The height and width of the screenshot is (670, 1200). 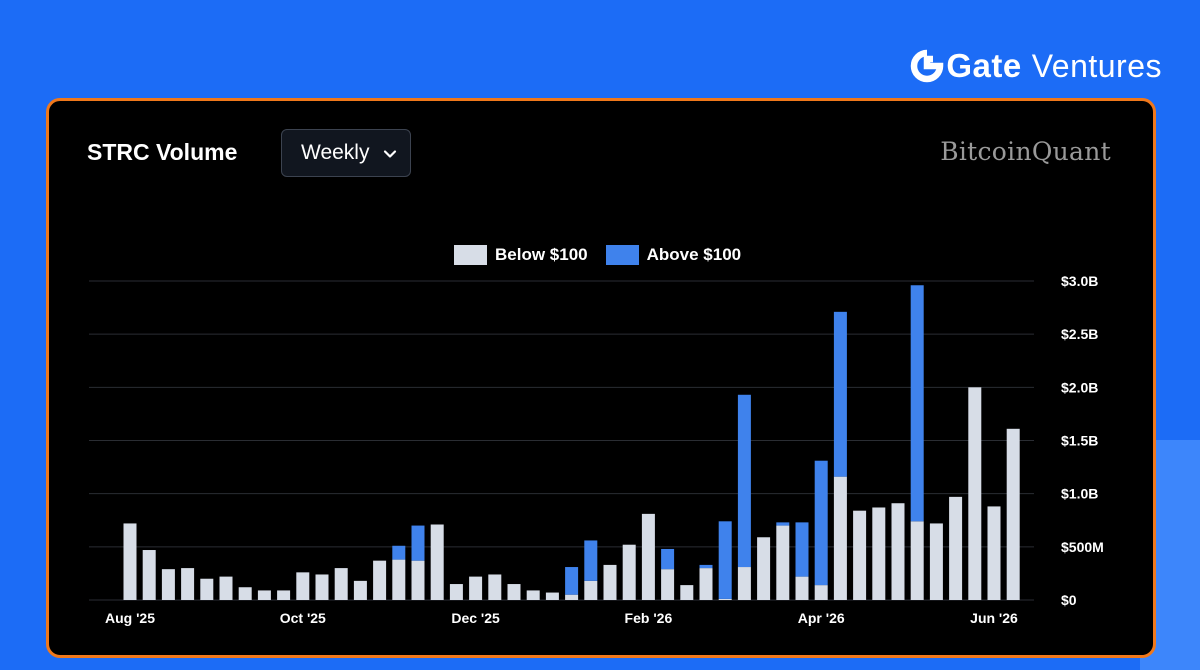 I want to click on chart-legend: Below $100 Above $100, so click(x=606, y=255).